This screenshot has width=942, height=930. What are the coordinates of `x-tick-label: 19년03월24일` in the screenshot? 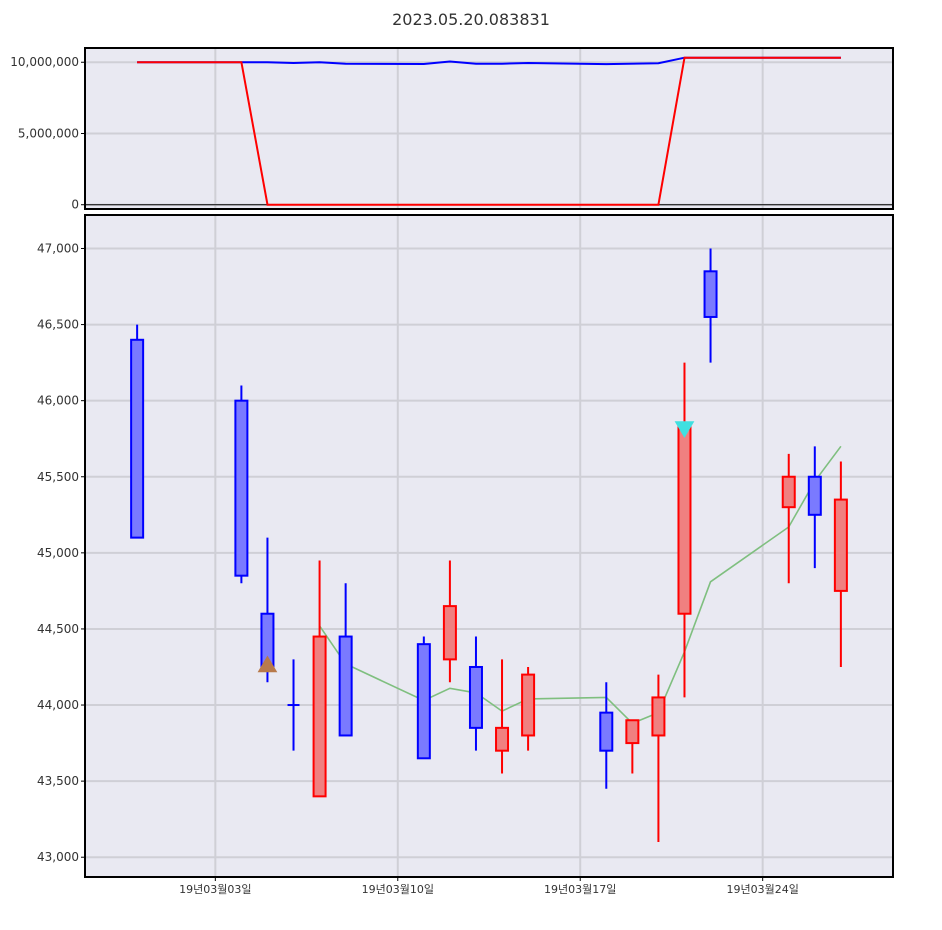 It's located at (762, 889).